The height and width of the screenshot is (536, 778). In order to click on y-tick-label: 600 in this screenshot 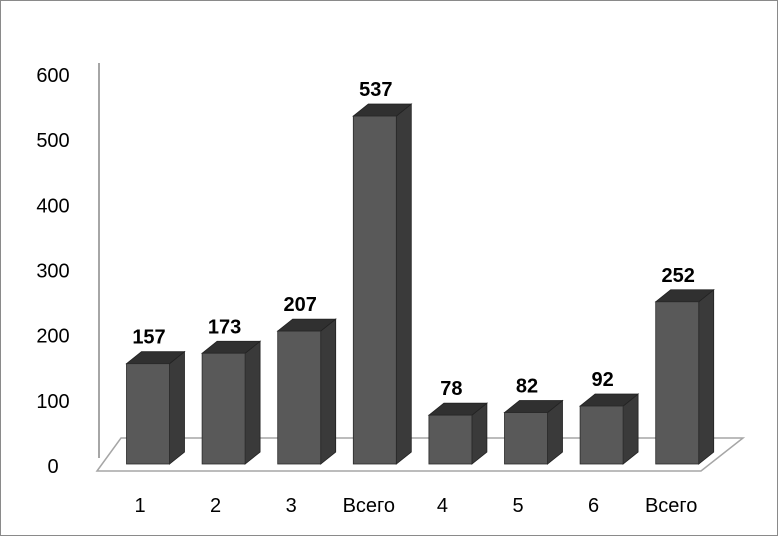, I will do `click(52, 76)`.